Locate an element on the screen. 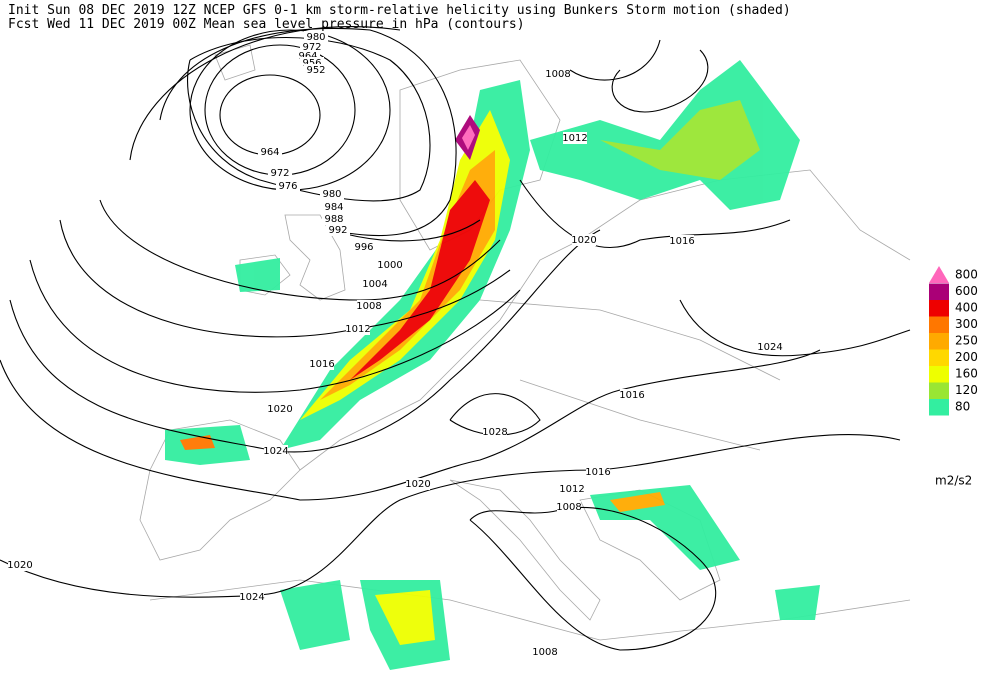  contour-label: 976 is located at coordinates (287, 186).